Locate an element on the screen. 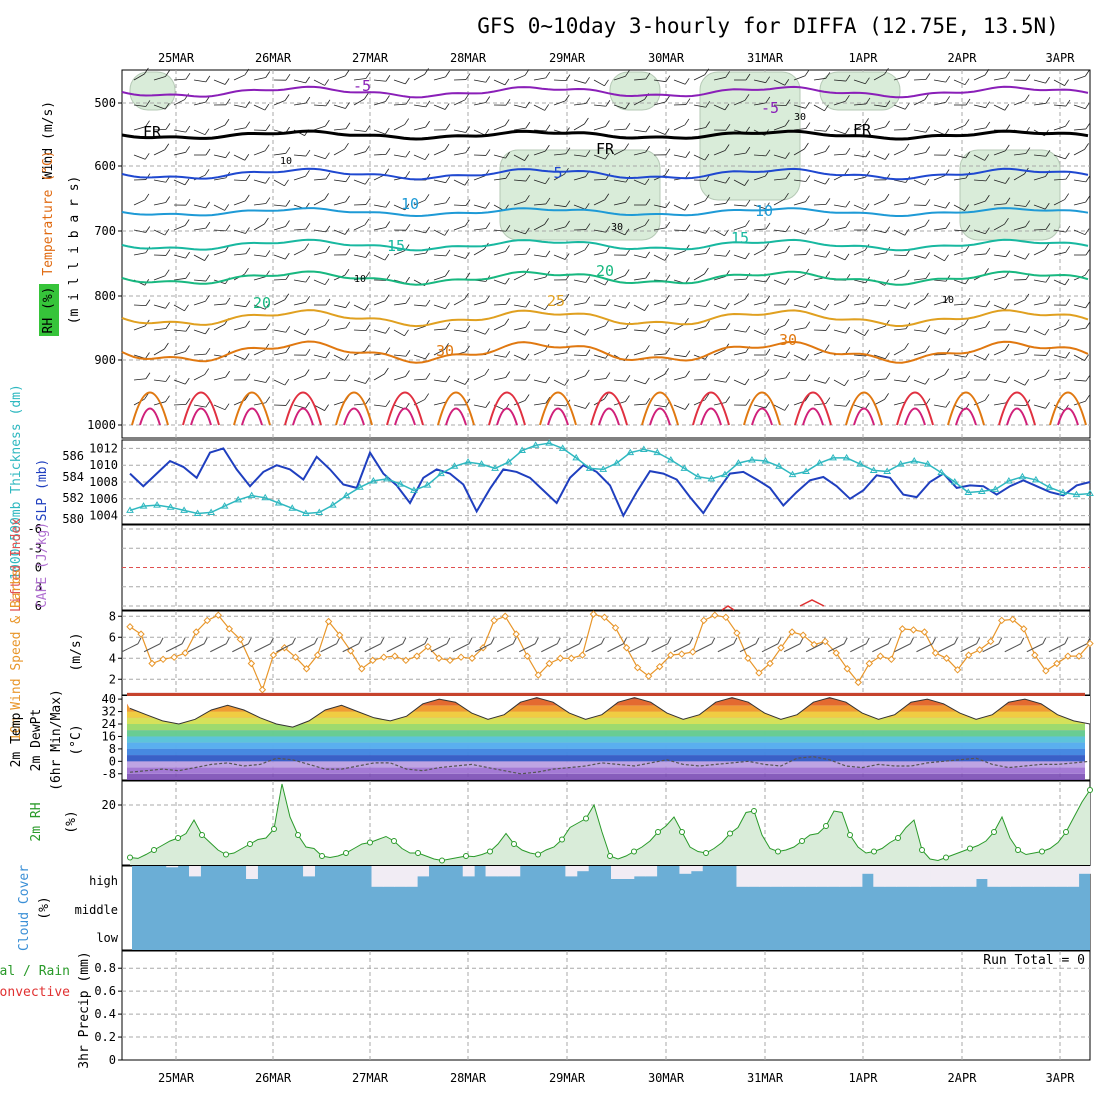  pressure-tick-label: 1000 is located at coordinates (101, 425).